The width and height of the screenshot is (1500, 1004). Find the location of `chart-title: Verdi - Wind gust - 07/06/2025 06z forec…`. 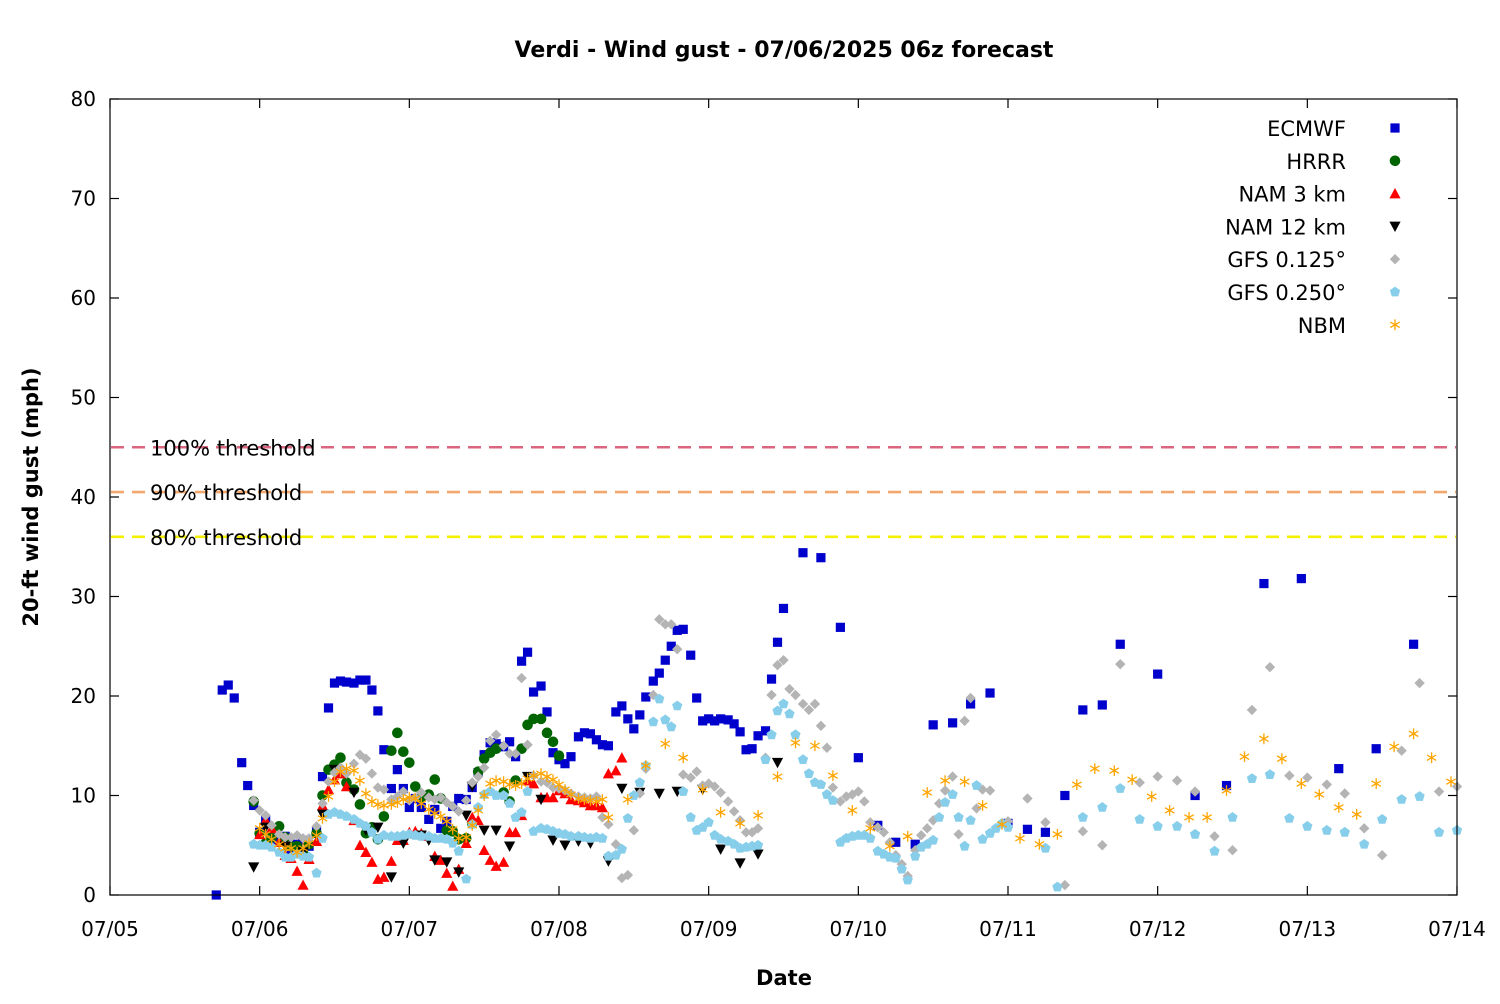

chart-title: Verdi - Wind gust - 07/06/2025 06z forec… is located at coordinates (784, 50).